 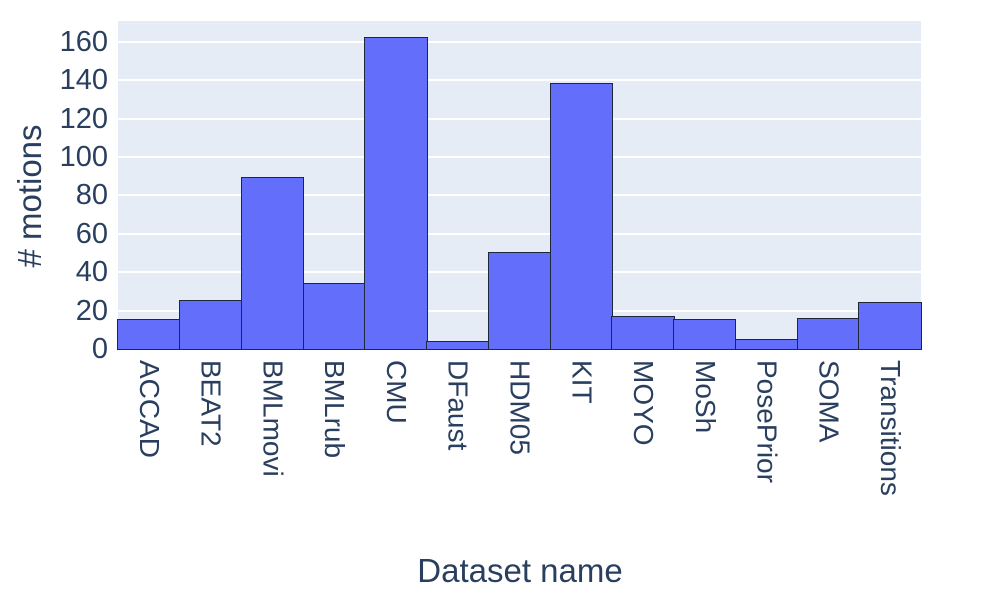 I want to click on x-tick-label: BMLrub, so click(x=335, y=409).